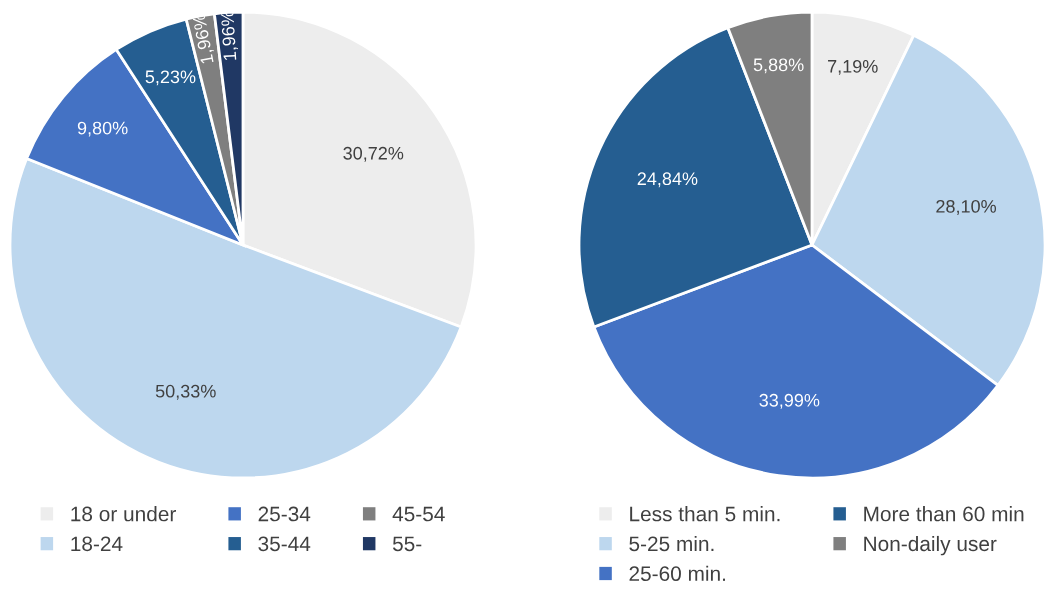  What do you see at coordinates (170, 78) in the screenshot?
I see `data-label: 5,23%` at bounding box center [170, 78].